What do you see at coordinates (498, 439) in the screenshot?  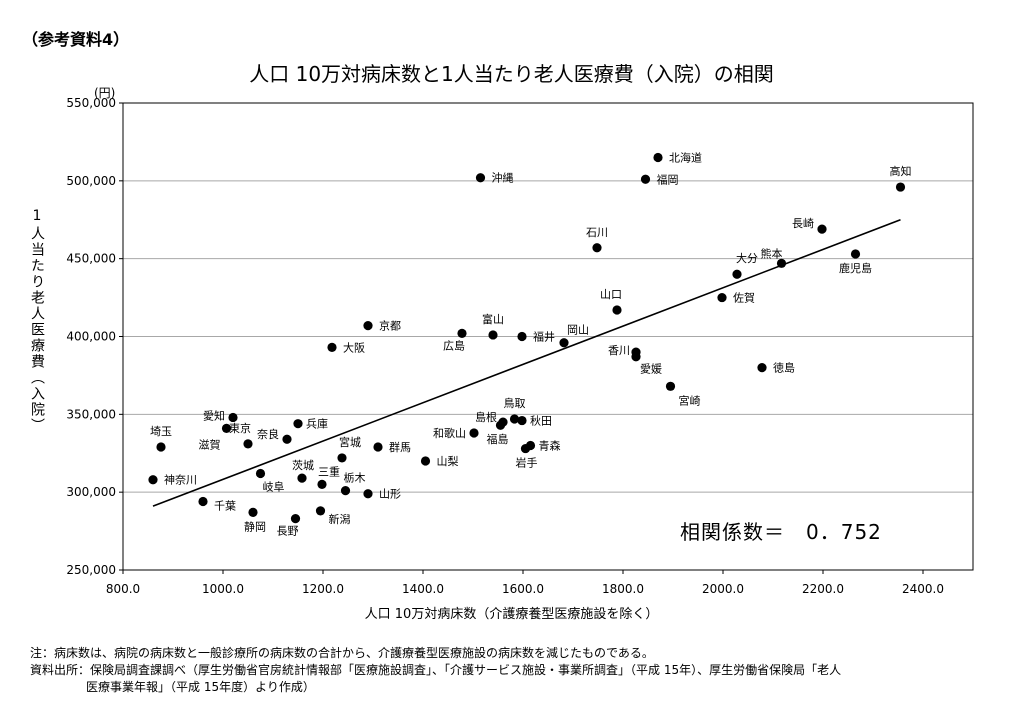 I see `point-label: 福島` at bounding box center [498, 439].